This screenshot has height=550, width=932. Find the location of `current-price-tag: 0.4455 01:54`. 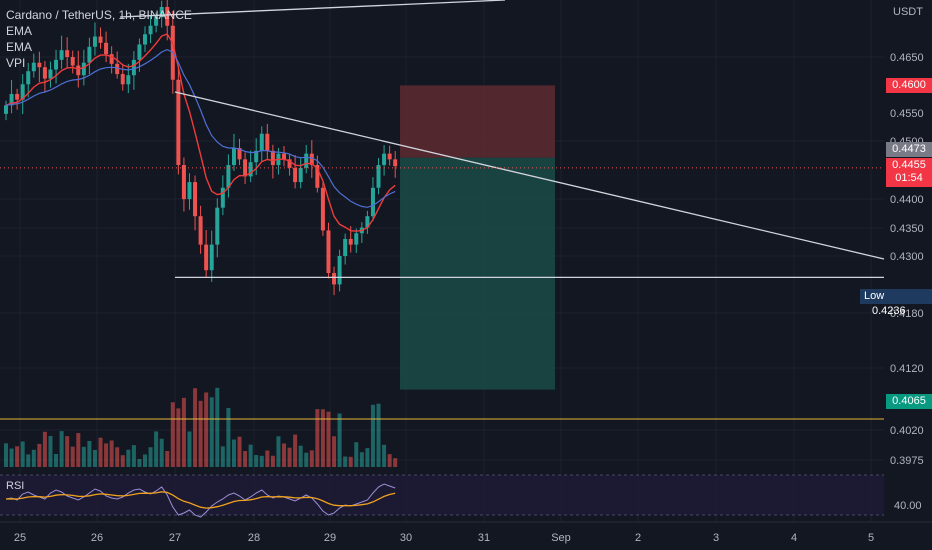

current-price-tag: 0.4455 01:54 is located at coordinates (909, 172).